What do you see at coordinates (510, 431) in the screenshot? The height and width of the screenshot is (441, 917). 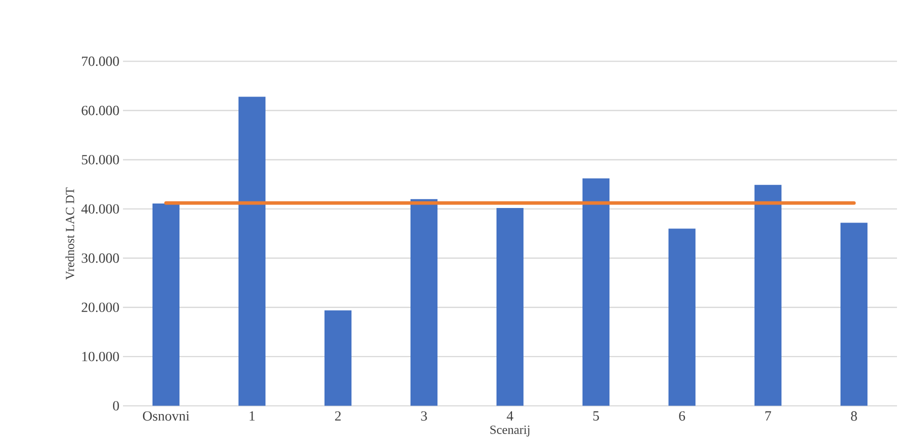 I see `x-axis-title: Scenarij` at bounding box center [510, 431].